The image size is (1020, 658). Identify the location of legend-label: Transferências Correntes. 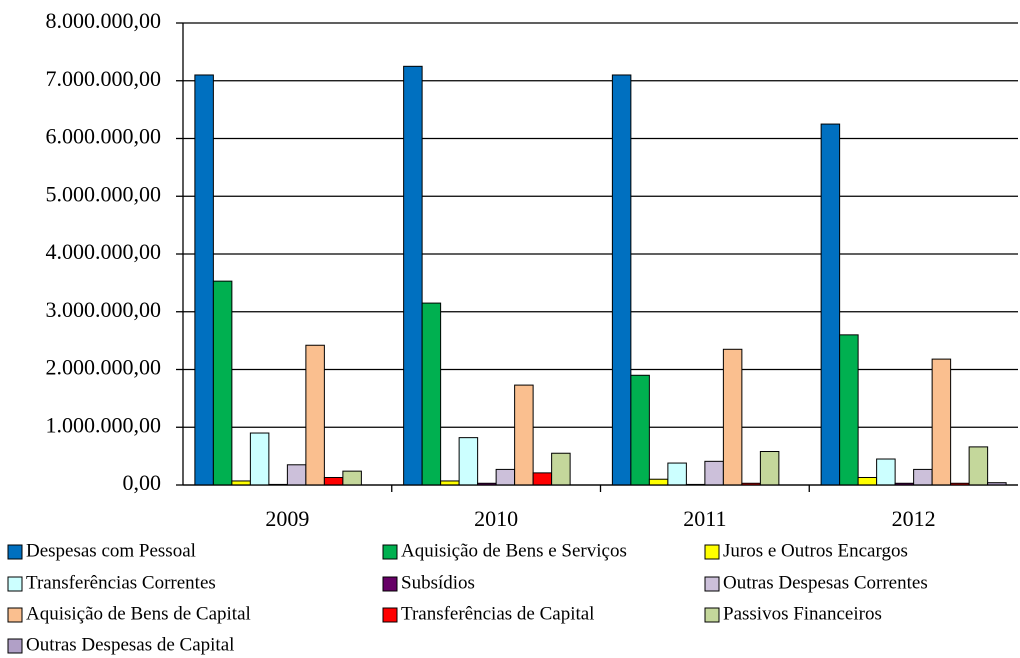
(121, 582).